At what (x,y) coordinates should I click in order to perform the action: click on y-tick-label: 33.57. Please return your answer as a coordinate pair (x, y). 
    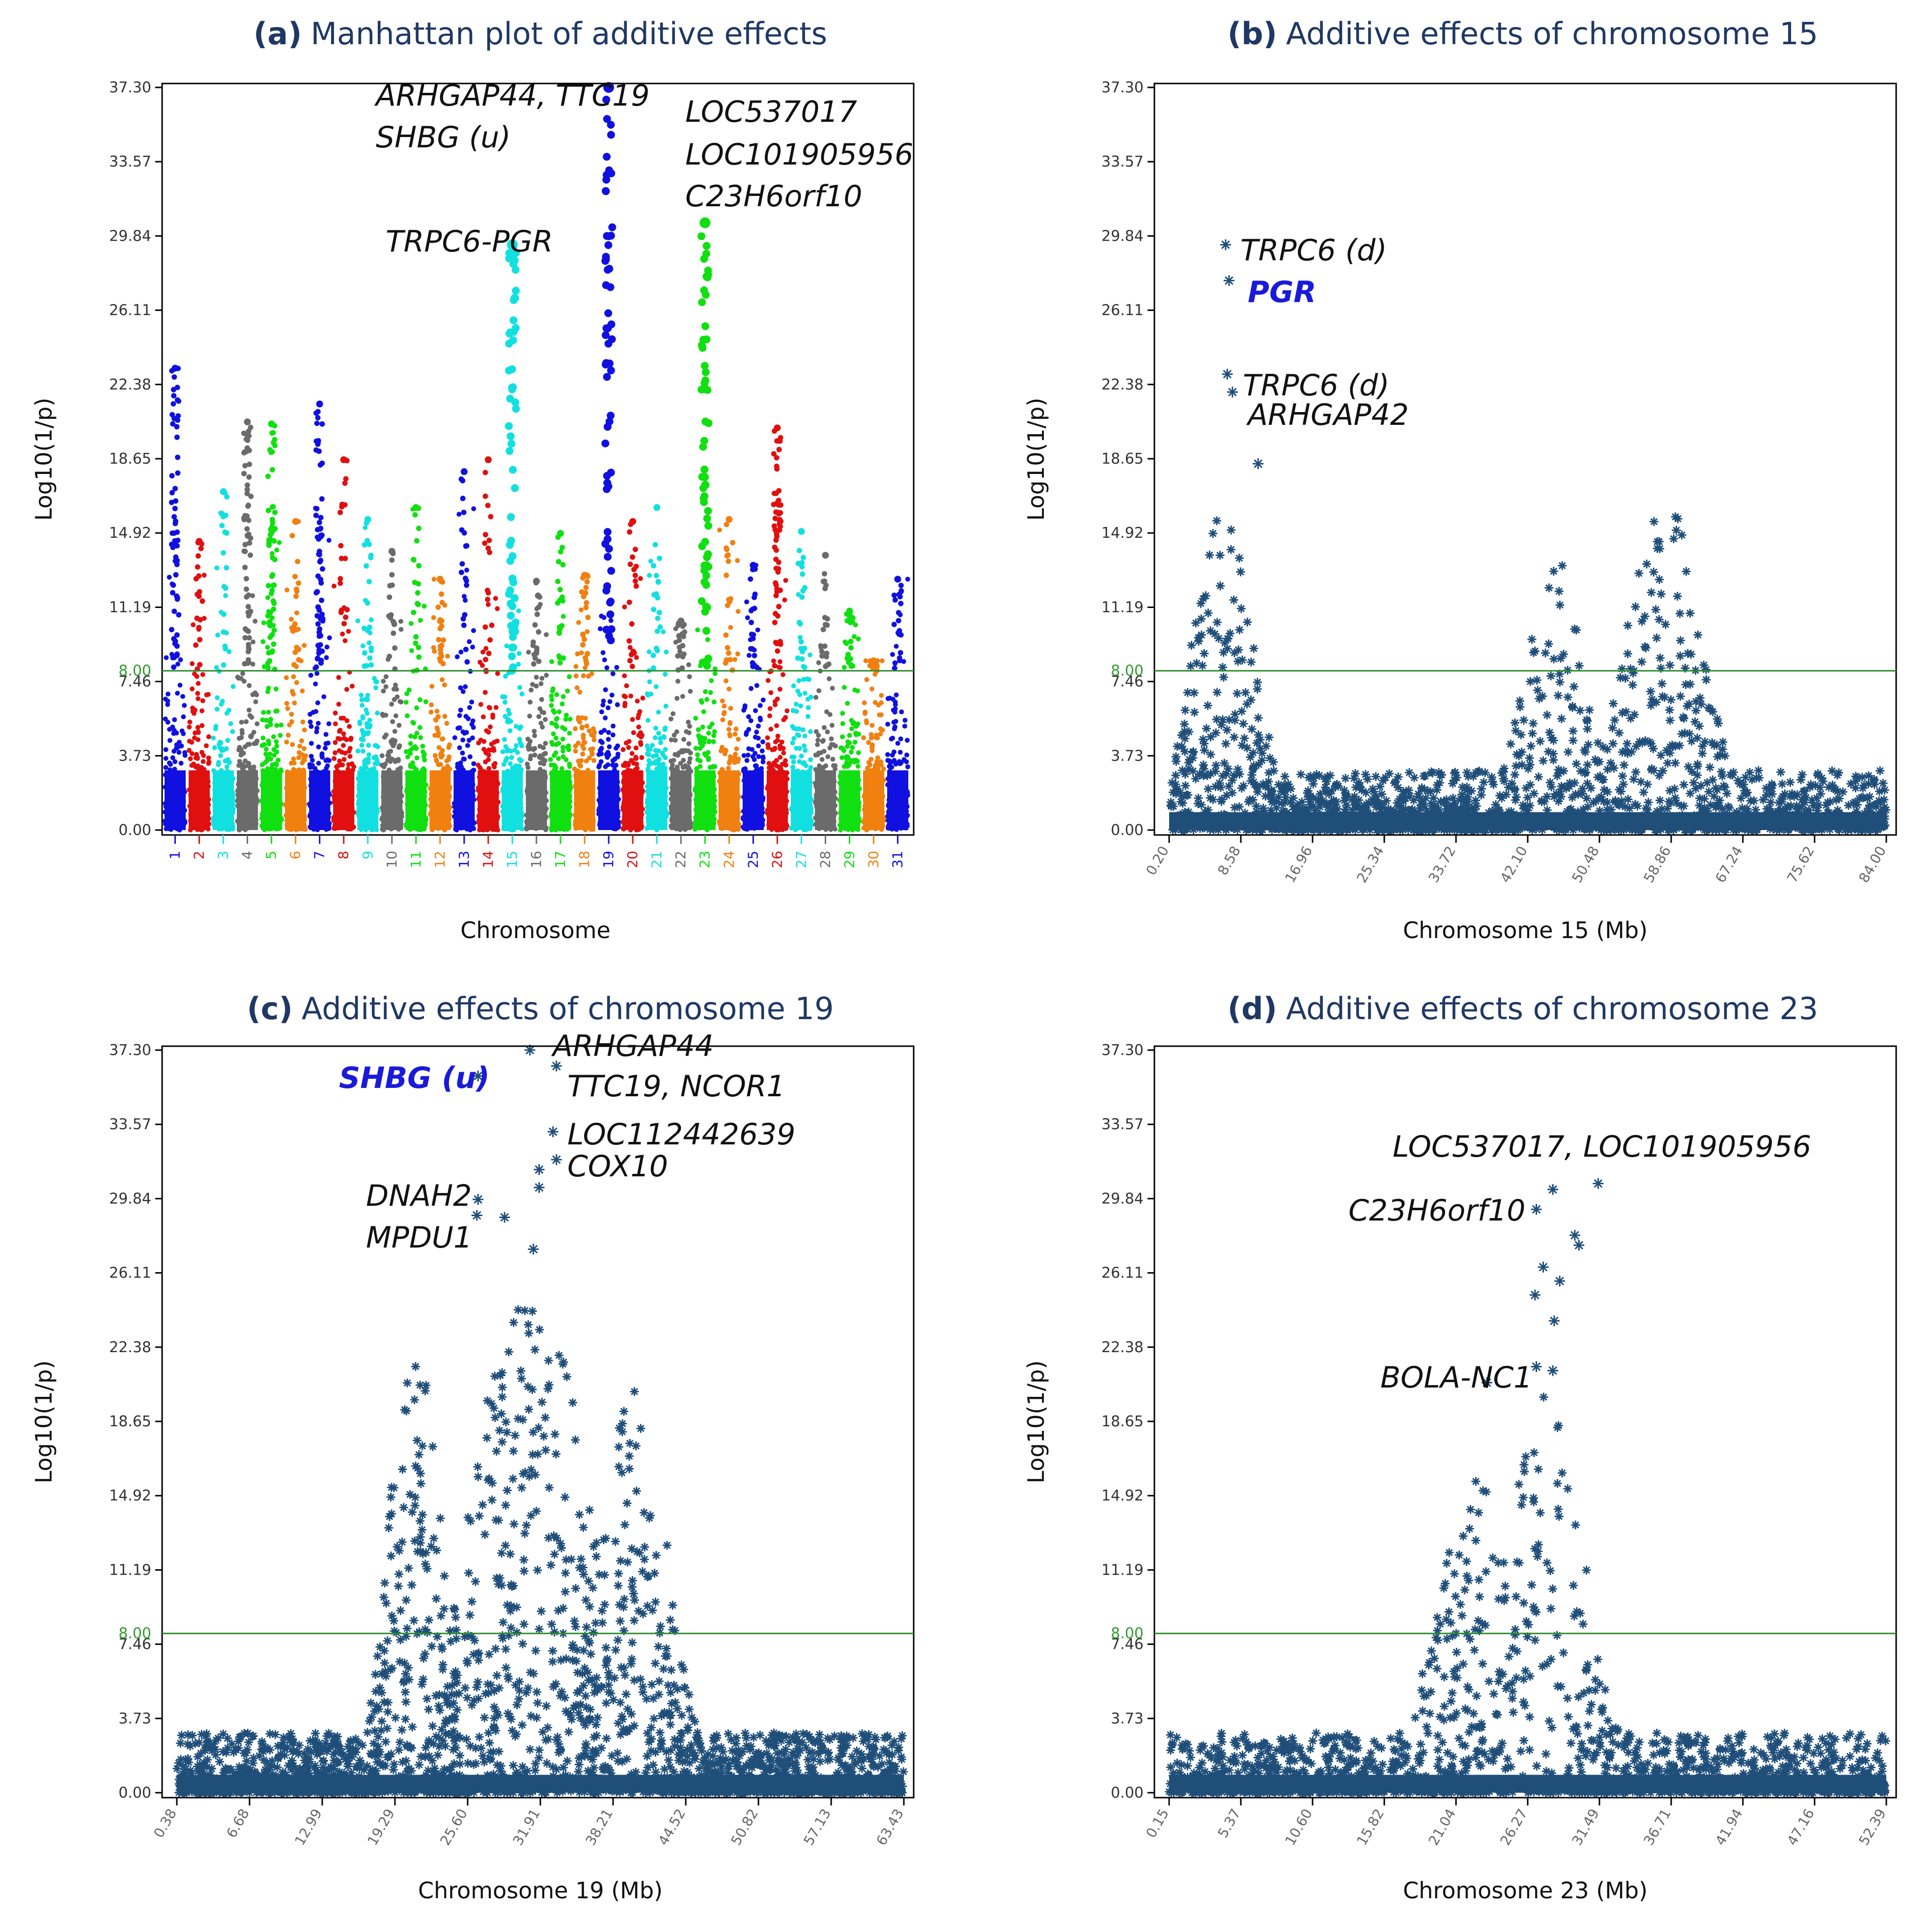
    Looking at the image, I should click on (130, 161).